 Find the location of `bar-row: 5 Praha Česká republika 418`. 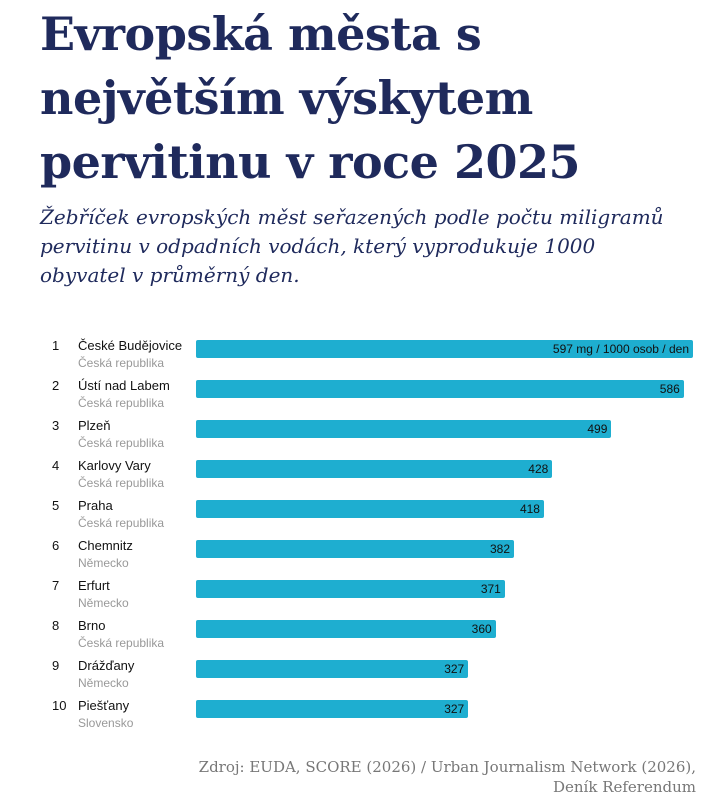

bar-row: 5 Praha Česká republika 418 is located at coordinates (360, 518).